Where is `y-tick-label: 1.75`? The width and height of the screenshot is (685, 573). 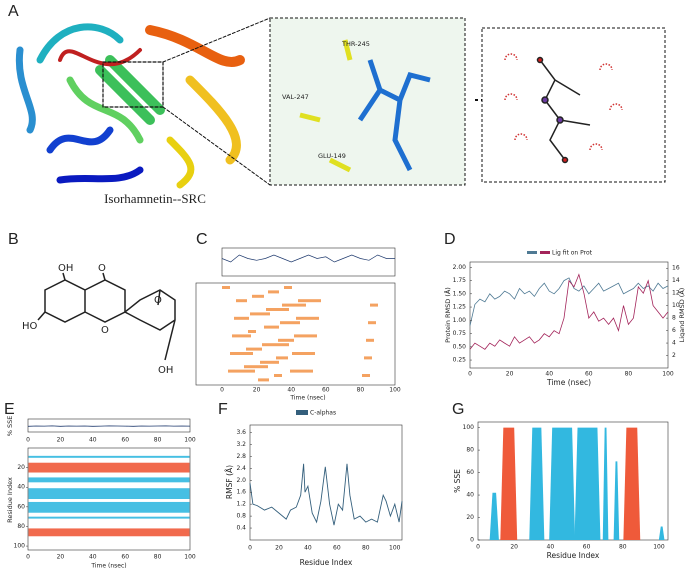 y-tick-label: 1.75 is located at coordinates (460, 280).